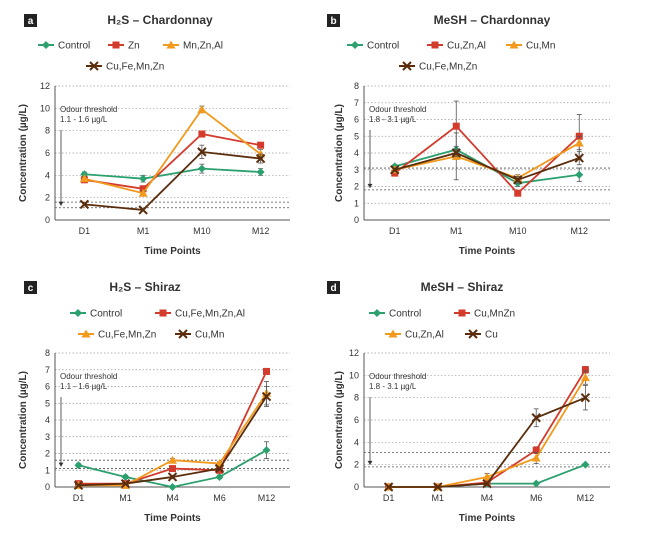  I want to click on panel-letter: c, so click(31, 288).